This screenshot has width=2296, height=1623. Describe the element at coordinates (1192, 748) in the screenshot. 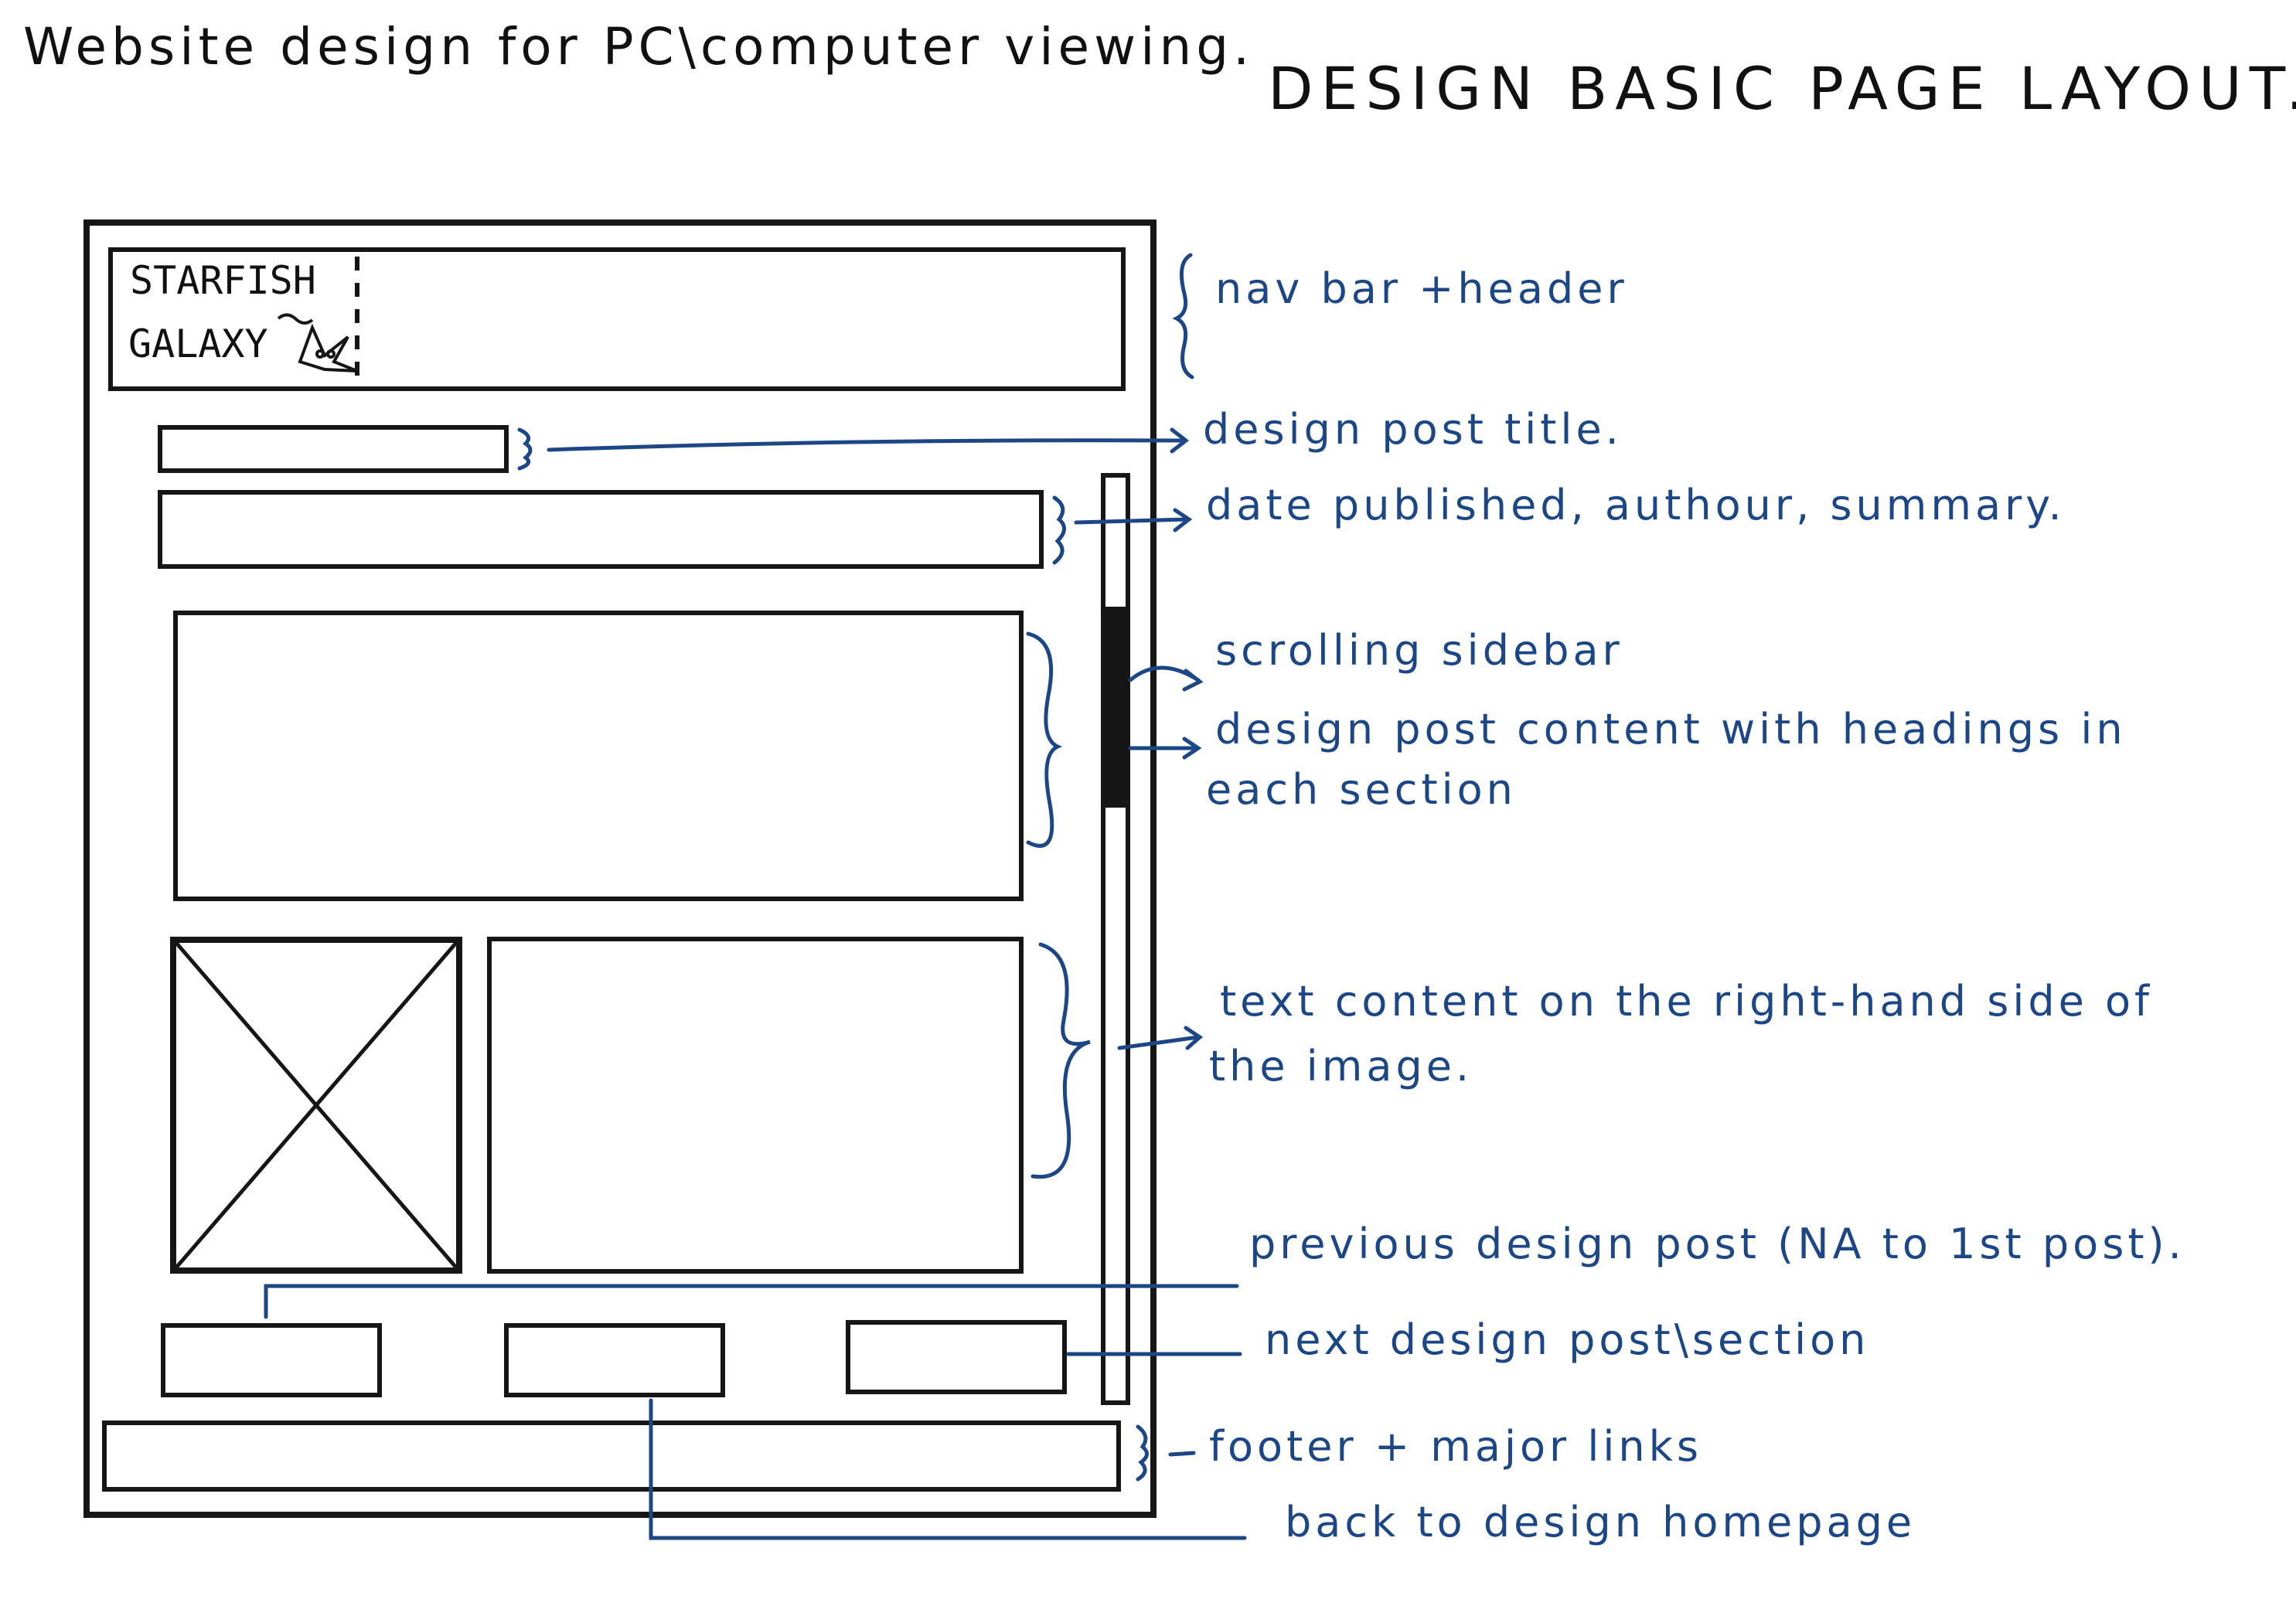

I see `arrowhead-content` at that location.